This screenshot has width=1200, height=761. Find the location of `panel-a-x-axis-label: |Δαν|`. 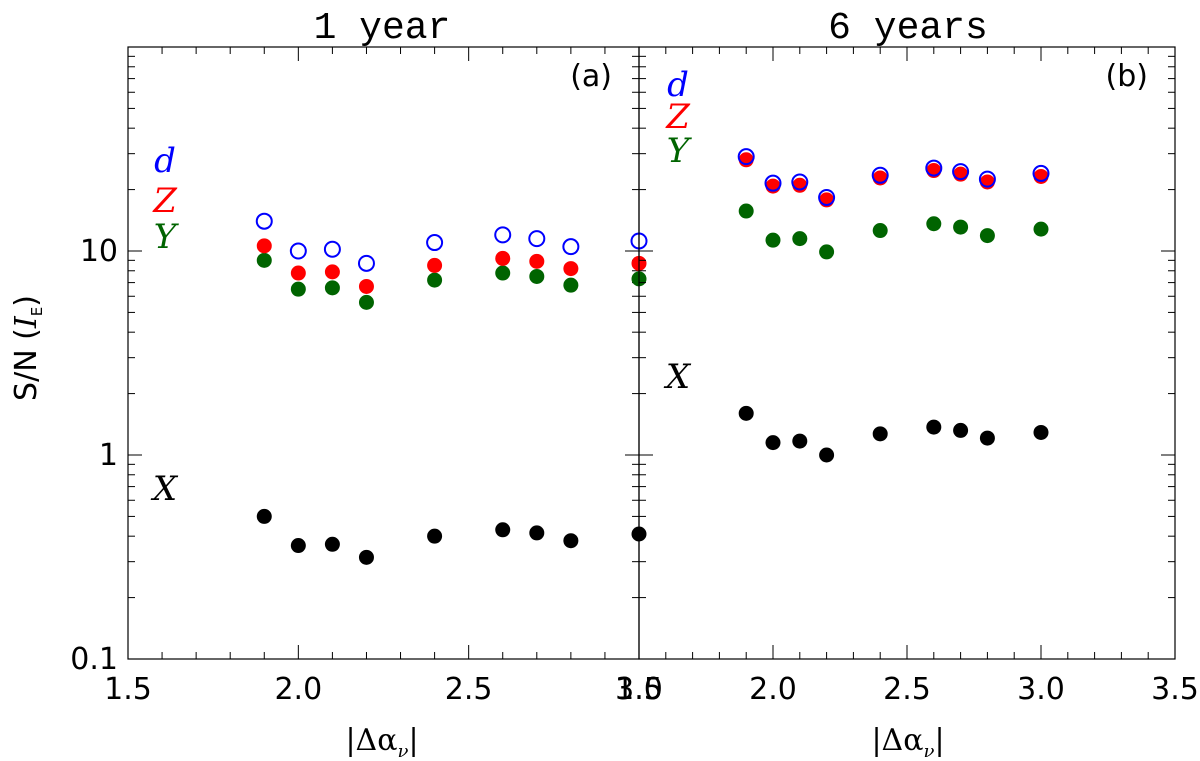

panel-a-x-axis-label: |Δαν| is located at coordinates (381, 742).